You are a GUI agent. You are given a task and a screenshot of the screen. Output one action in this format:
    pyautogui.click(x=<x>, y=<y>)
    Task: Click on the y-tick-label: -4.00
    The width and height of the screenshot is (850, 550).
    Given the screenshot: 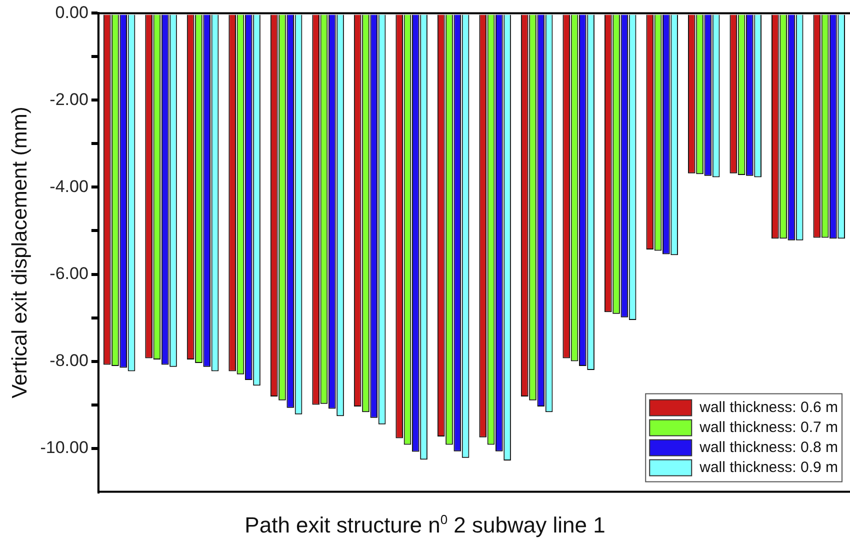 What is the action you would take?
    pyautogui.click(x=69, y=186)
    